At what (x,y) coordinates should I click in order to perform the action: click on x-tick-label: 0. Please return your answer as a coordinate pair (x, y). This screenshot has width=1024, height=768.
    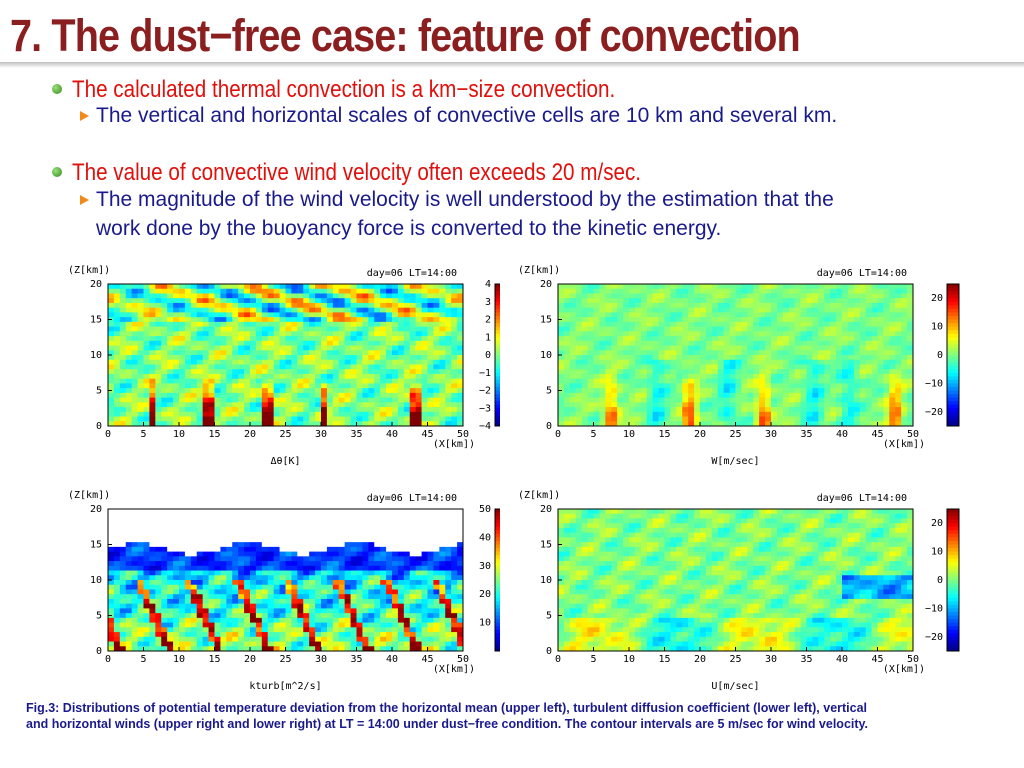
    Looking at the image, I should click on (108, 434).